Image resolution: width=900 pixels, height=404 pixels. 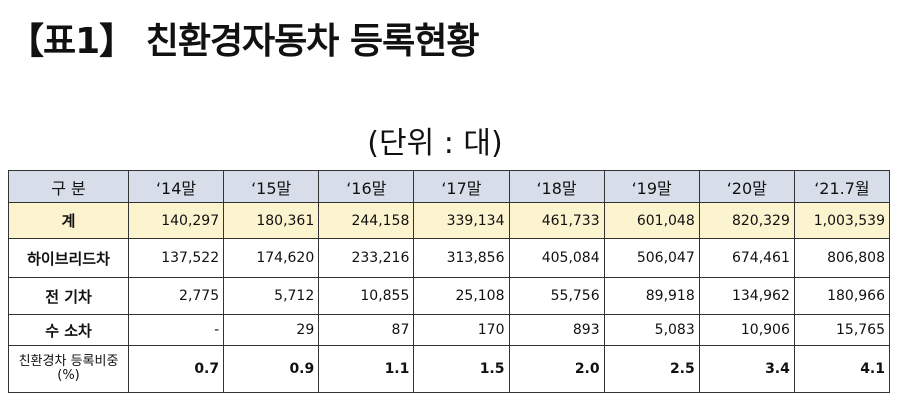 What do you see at coordinates (366, 330) in the screenshot?
I see `cell: 87` at bounding box center [366, 330].